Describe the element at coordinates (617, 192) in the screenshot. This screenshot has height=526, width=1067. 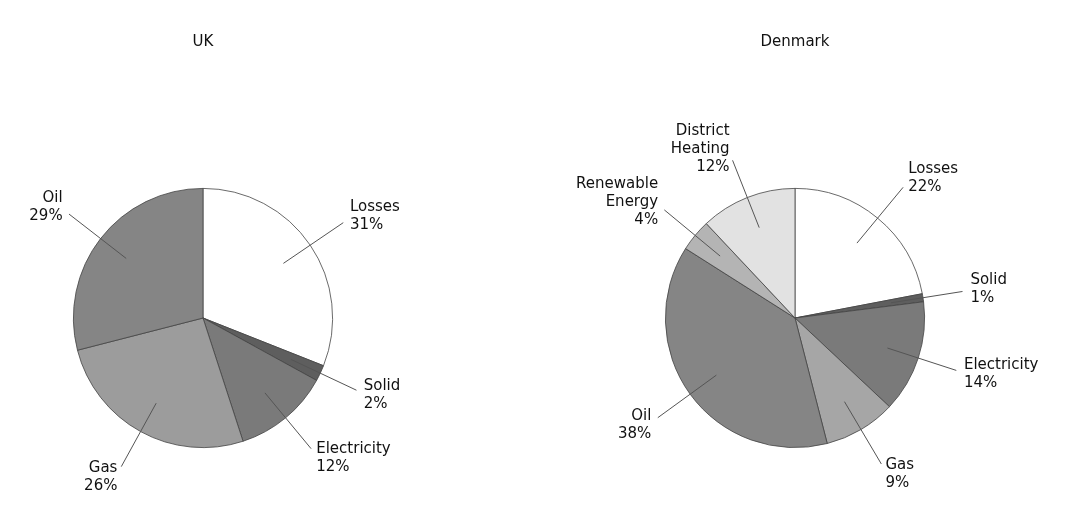
I see `slice-label: Renewable Energy` at that location.